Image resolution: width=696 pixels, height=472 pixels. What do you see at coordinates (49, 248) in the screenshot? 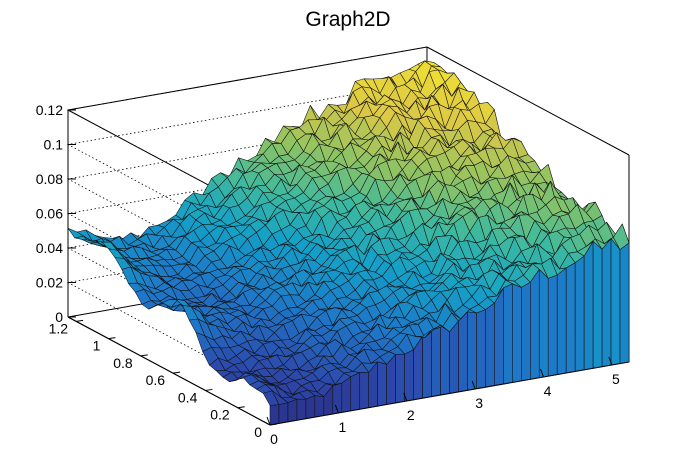
I see `z-tick-label: 0.04` at bounding box center [49, 248].